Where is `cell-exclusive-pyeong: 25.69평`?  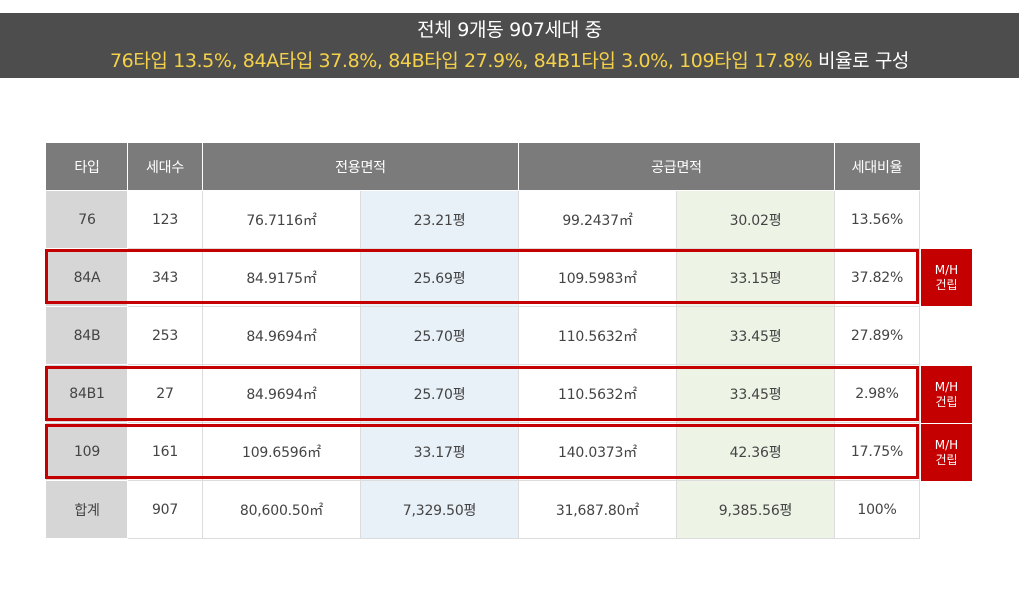 cell-exclusive-pyeong: 25.69평 is located at coordinates (439, 277).